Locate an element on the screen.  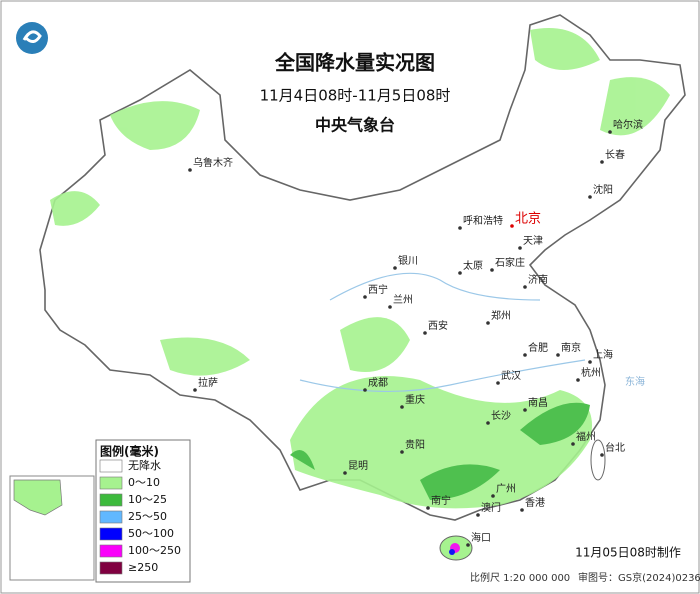
city-label: 贵阳 is located at coordinates (415, 444).